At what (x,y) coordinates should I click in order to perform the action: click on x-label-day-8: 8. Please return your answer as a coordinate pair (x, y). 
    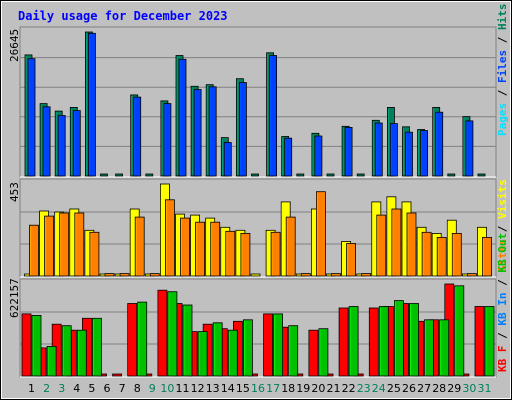
    Looking at the image, I should click on (137, 388).